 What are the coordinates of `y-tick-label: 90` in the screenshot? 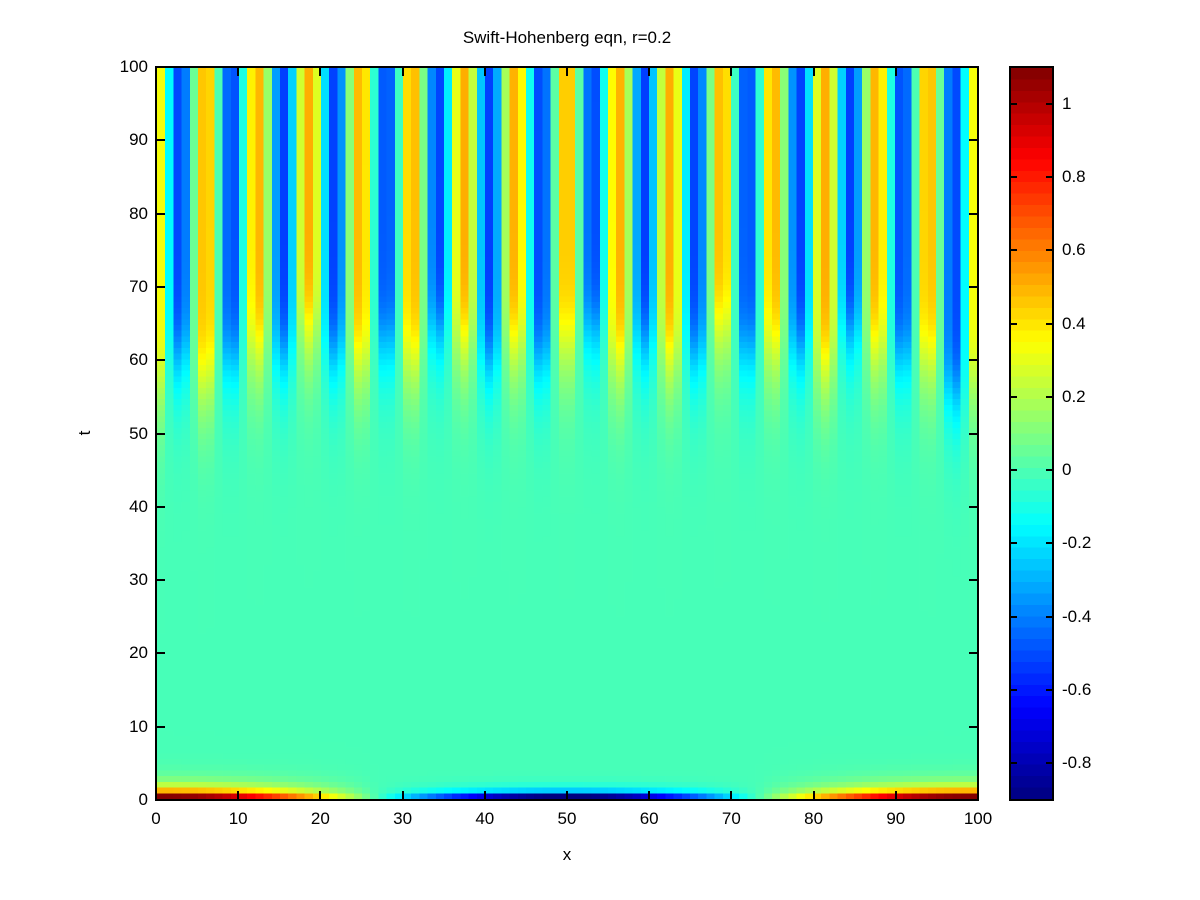 It's located at (138, 140).